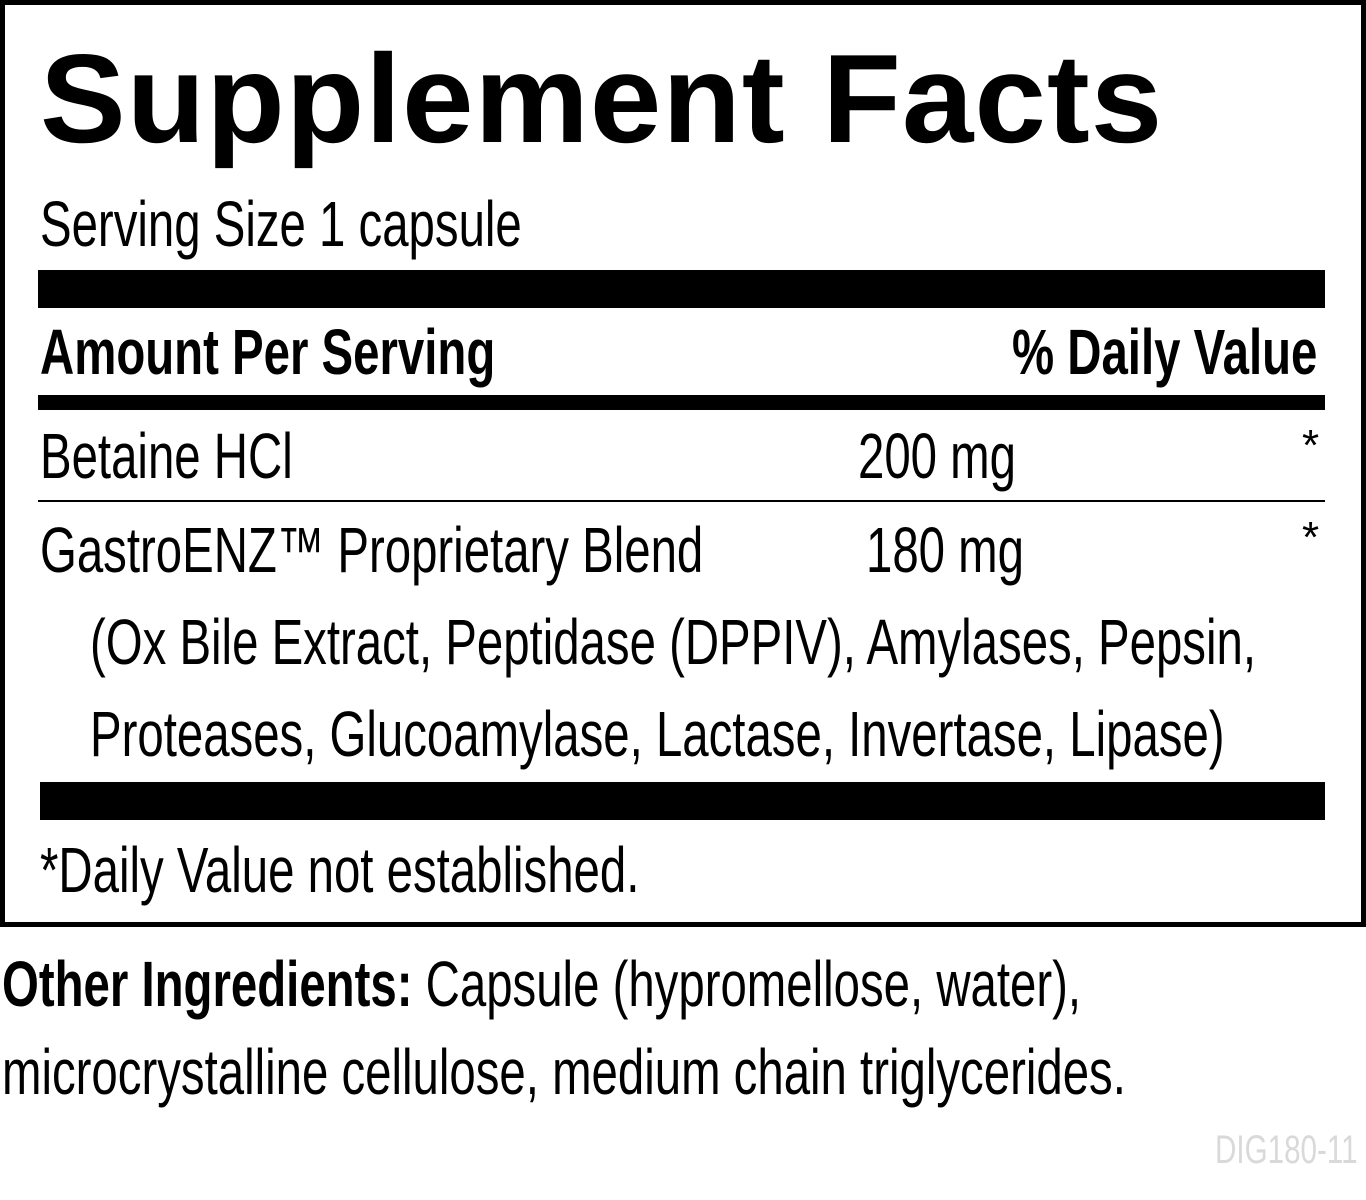 This screenshot has width=1366, height=1200. Describe the element at coordinates (372, 550) in the screenshot. I see `ingredient-name: GastroENZ™ Proprietary Blend` at that location.